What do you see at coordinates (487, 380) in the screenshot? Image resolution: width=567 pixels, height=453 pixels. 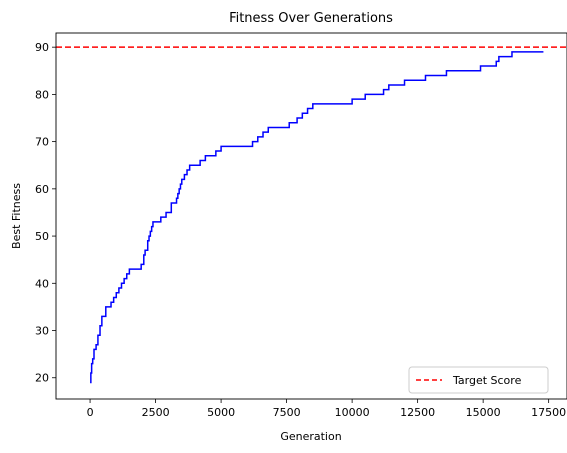 I see `legend-target-score-label: Target Score` at bounding box center [487, 380].